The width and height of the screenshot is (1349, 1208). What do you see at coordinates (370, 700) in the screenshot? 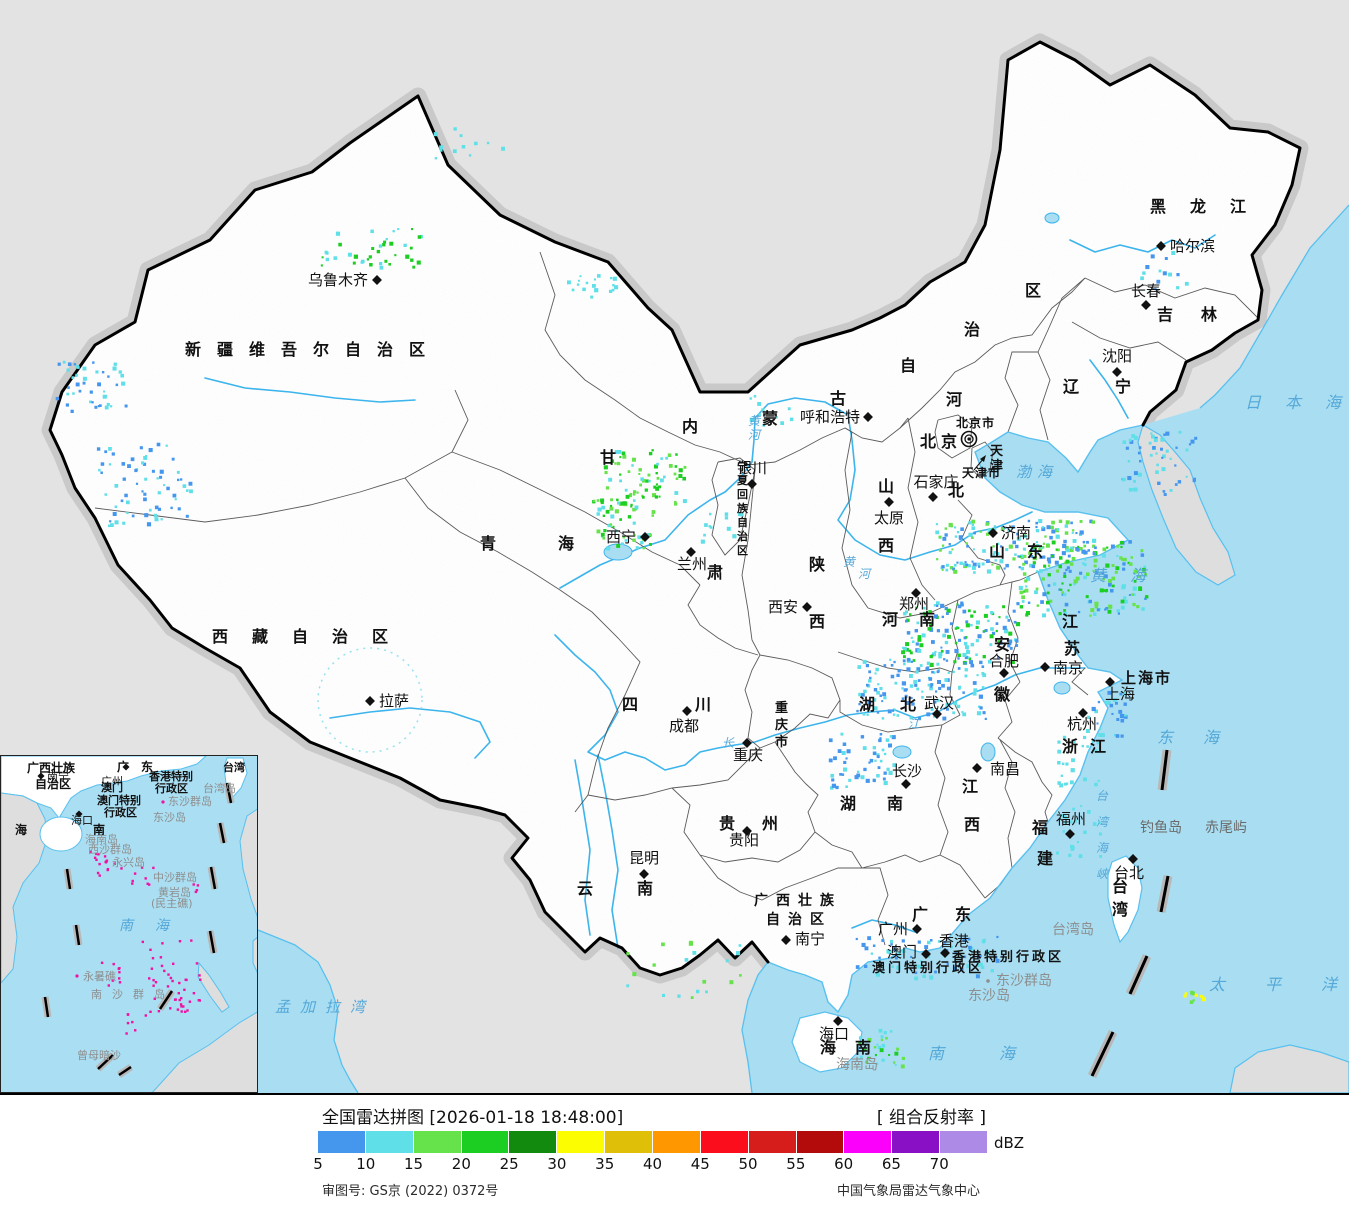
I see `lhasa-radar-range-ring` at bounding box center [370, 700].